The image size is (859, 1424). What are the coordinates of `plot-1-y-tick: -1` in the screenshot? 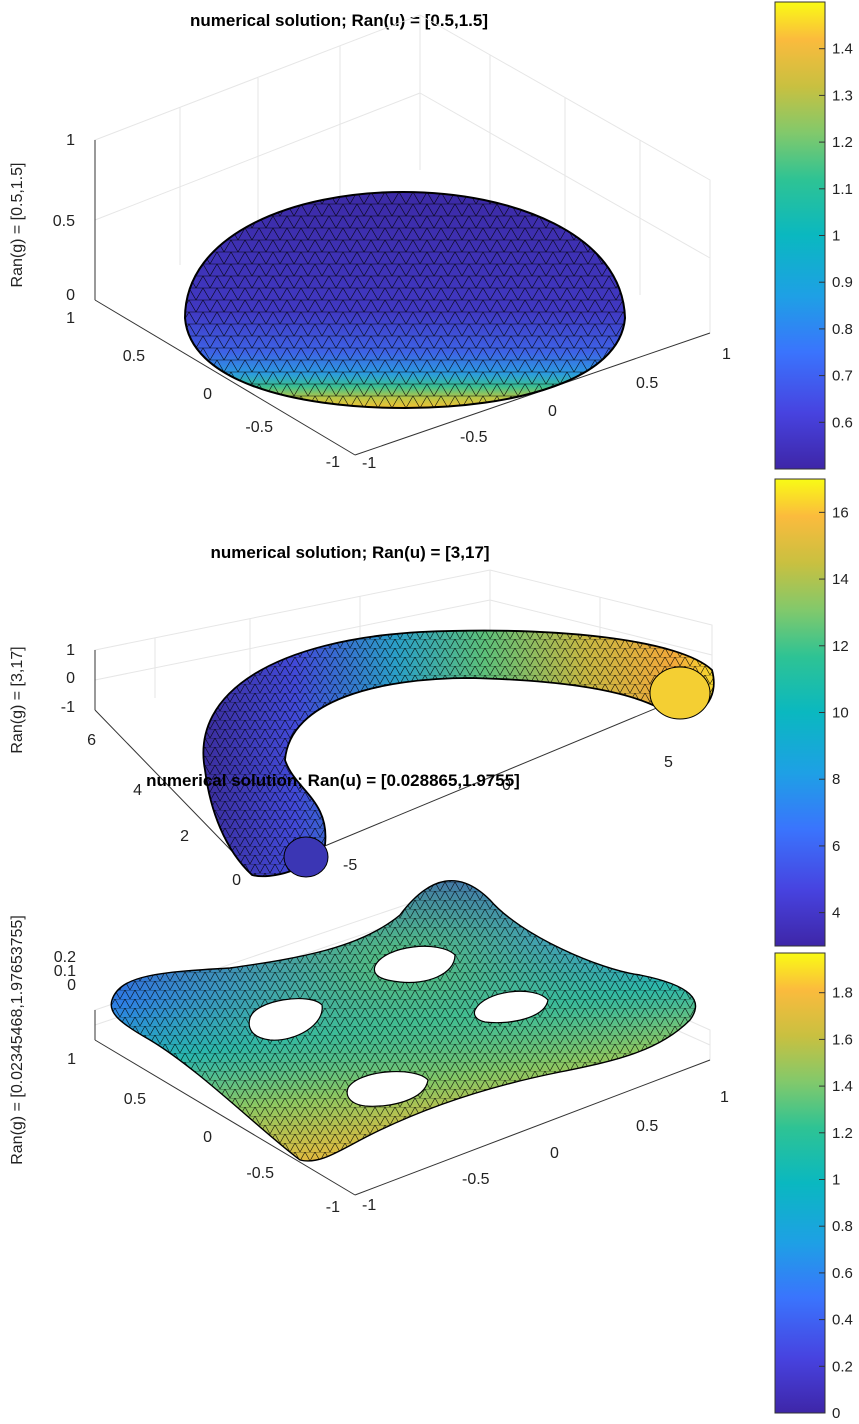 It's located at (333, 462).